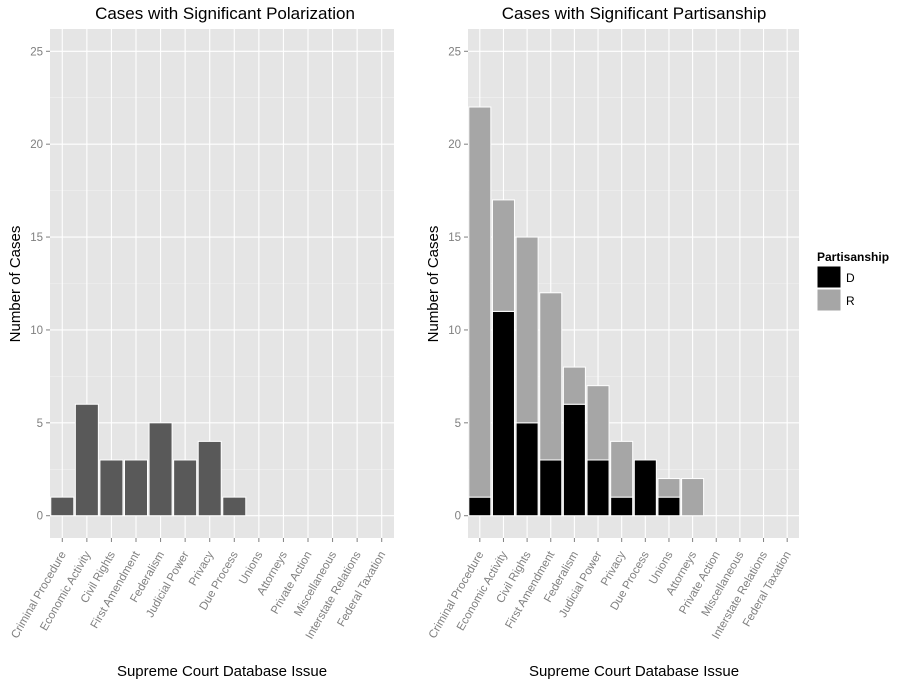 This screenshot has width=903, height=681. Describe the element at coordinates (634, 13) in the screenshot. I see `partisanship-chart-title: Cases with Significant Partisanship` at that location.